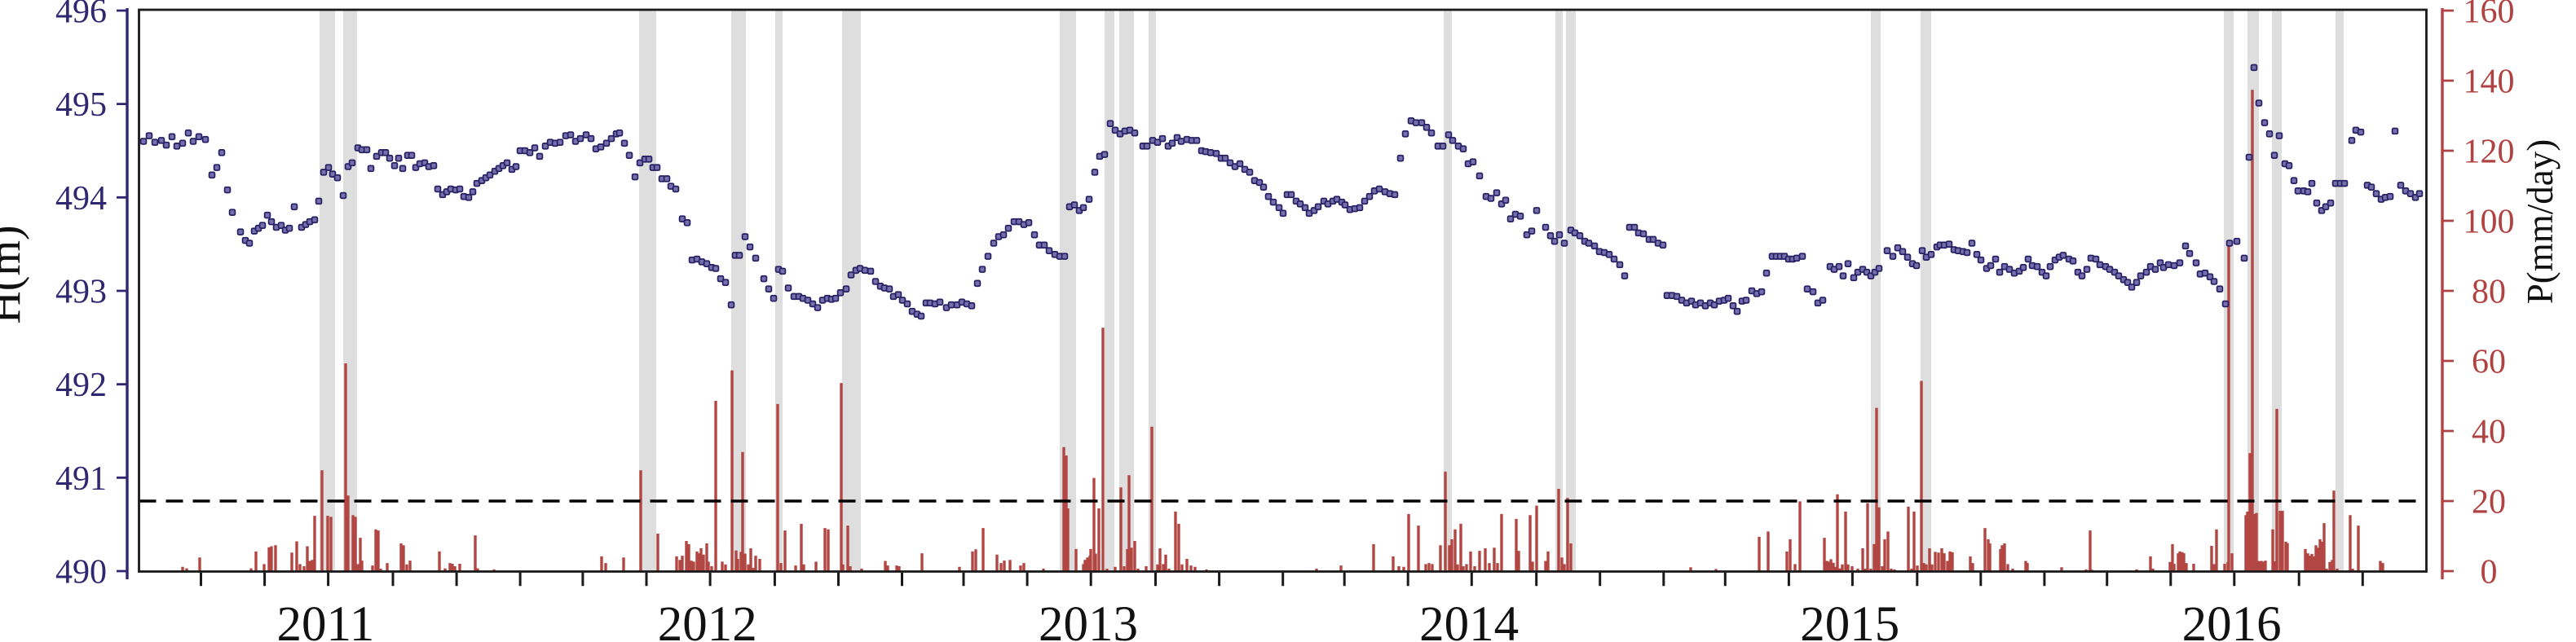 The image size is (2576, 642). What do you see at coordinates (15, 274) in the screenshot?
I see `svg-text: H(m)` at bounding box center [15, 274].